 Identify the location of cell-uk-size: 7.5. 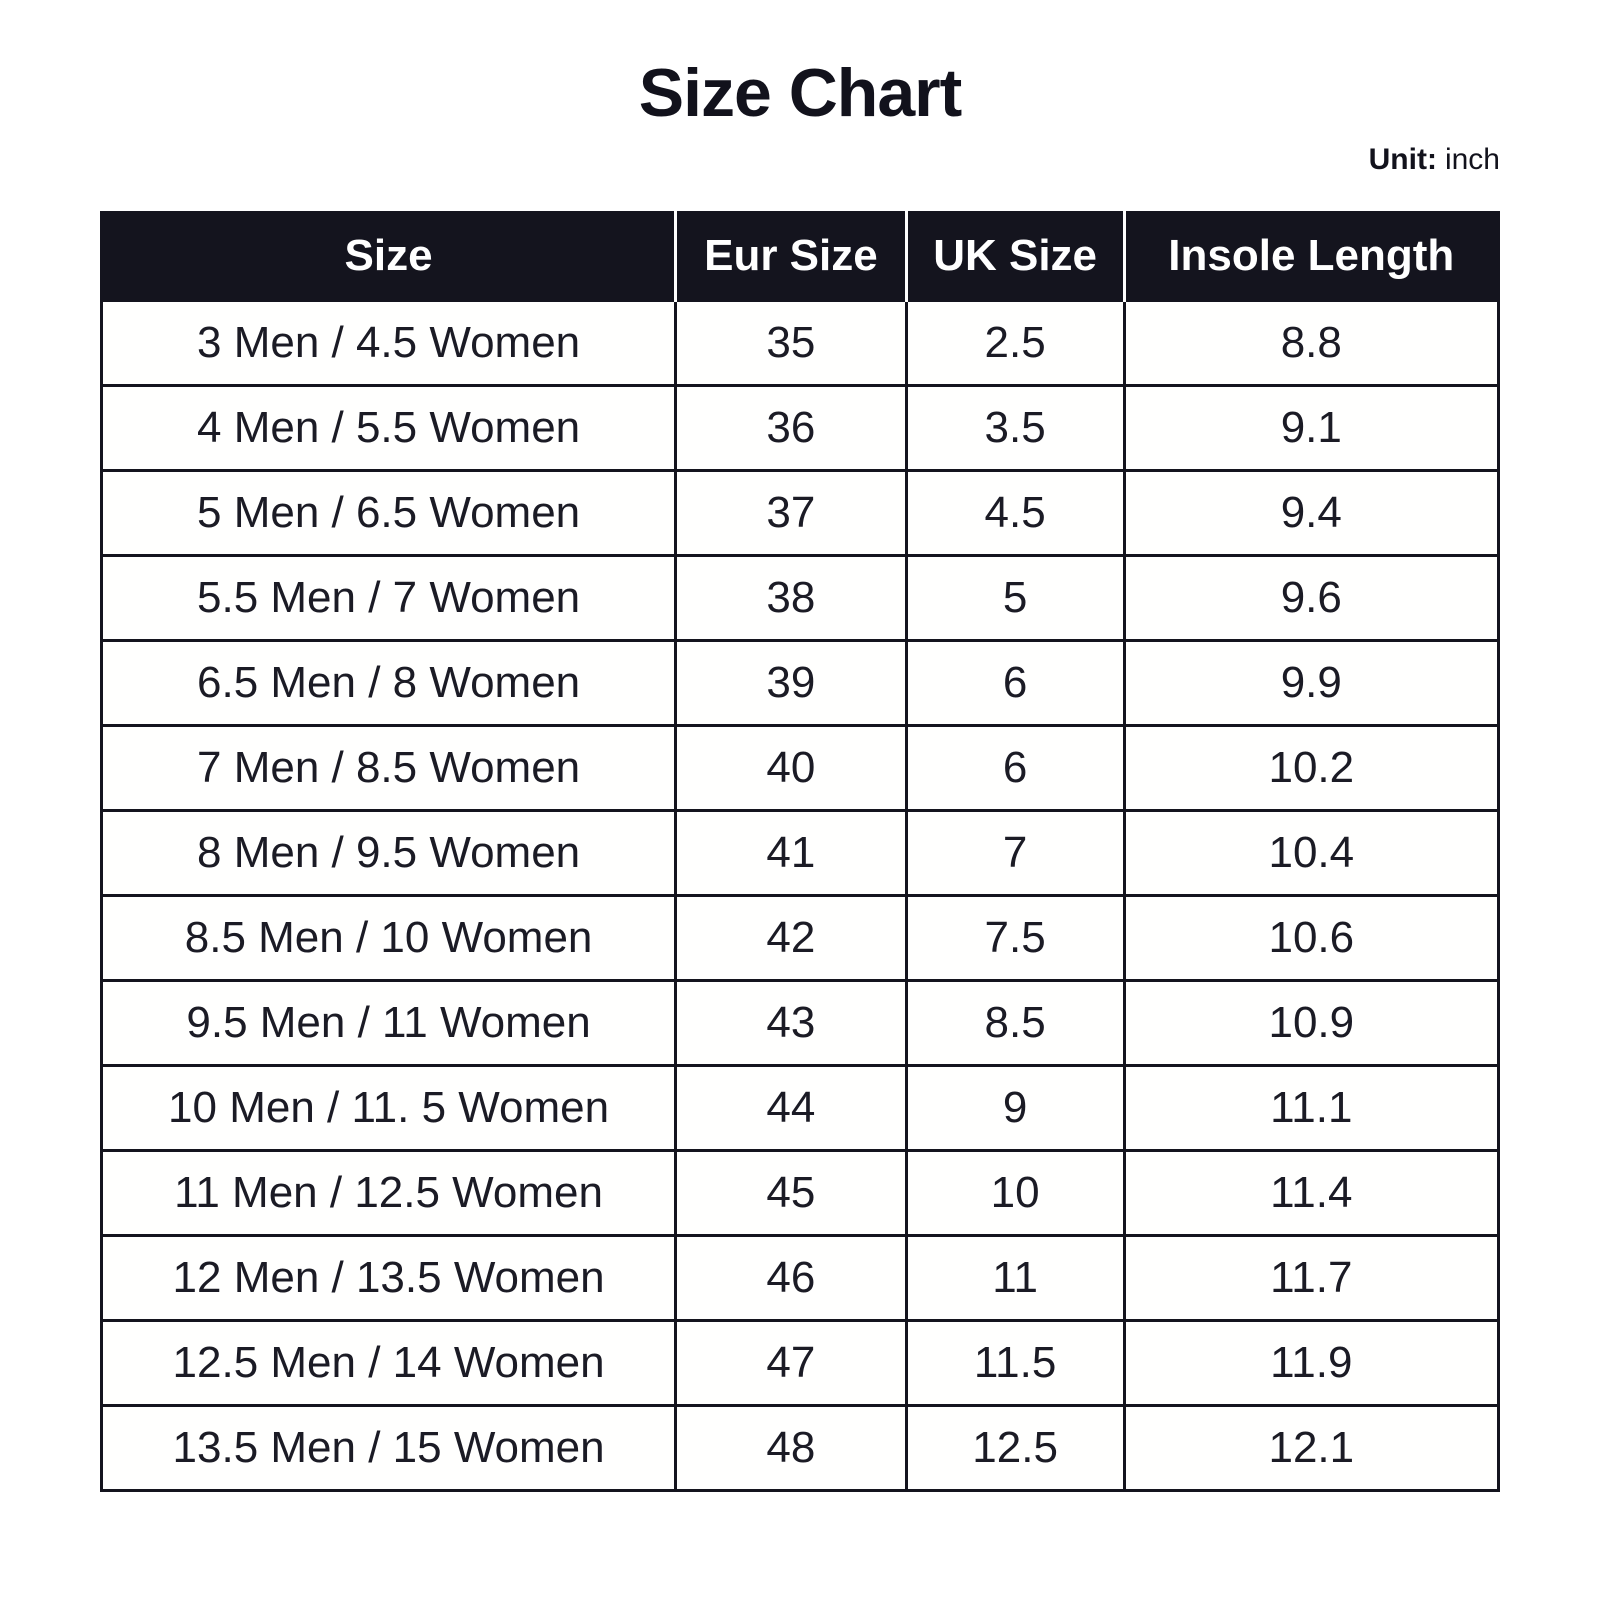
(1015, 937).